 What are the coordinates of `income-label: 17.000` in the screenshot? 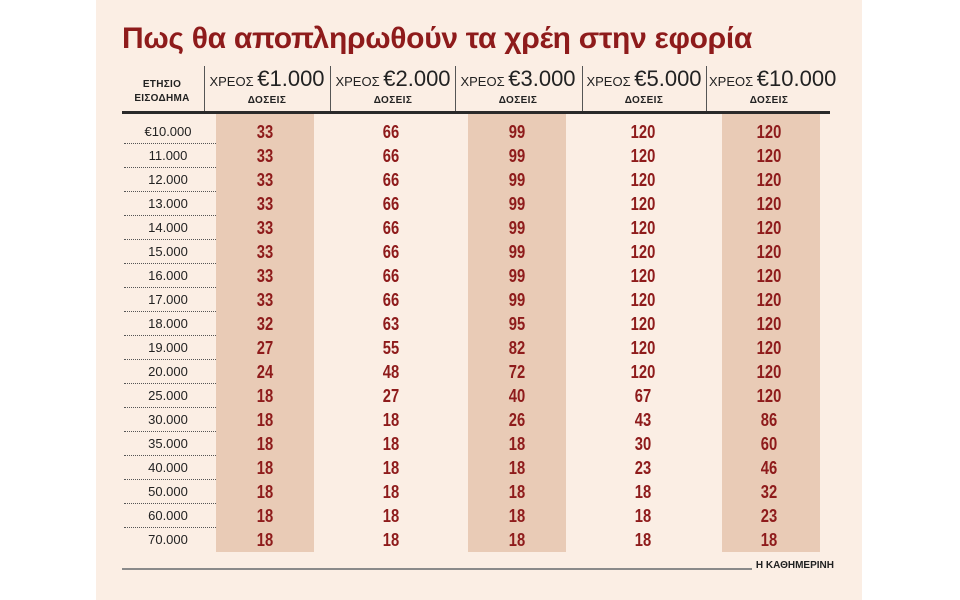 It's located at (168, 299).